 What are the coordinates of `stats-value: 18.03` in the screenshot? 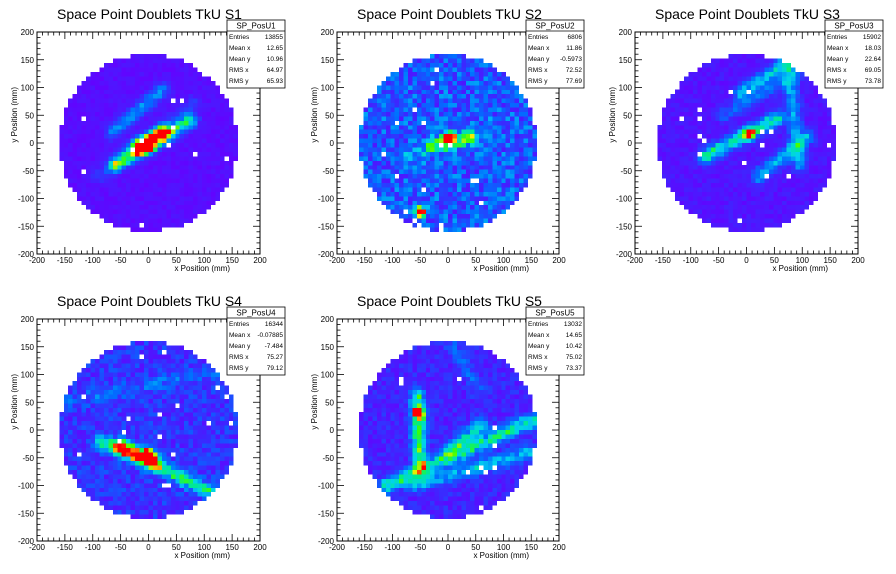 It's located at (873, 48).